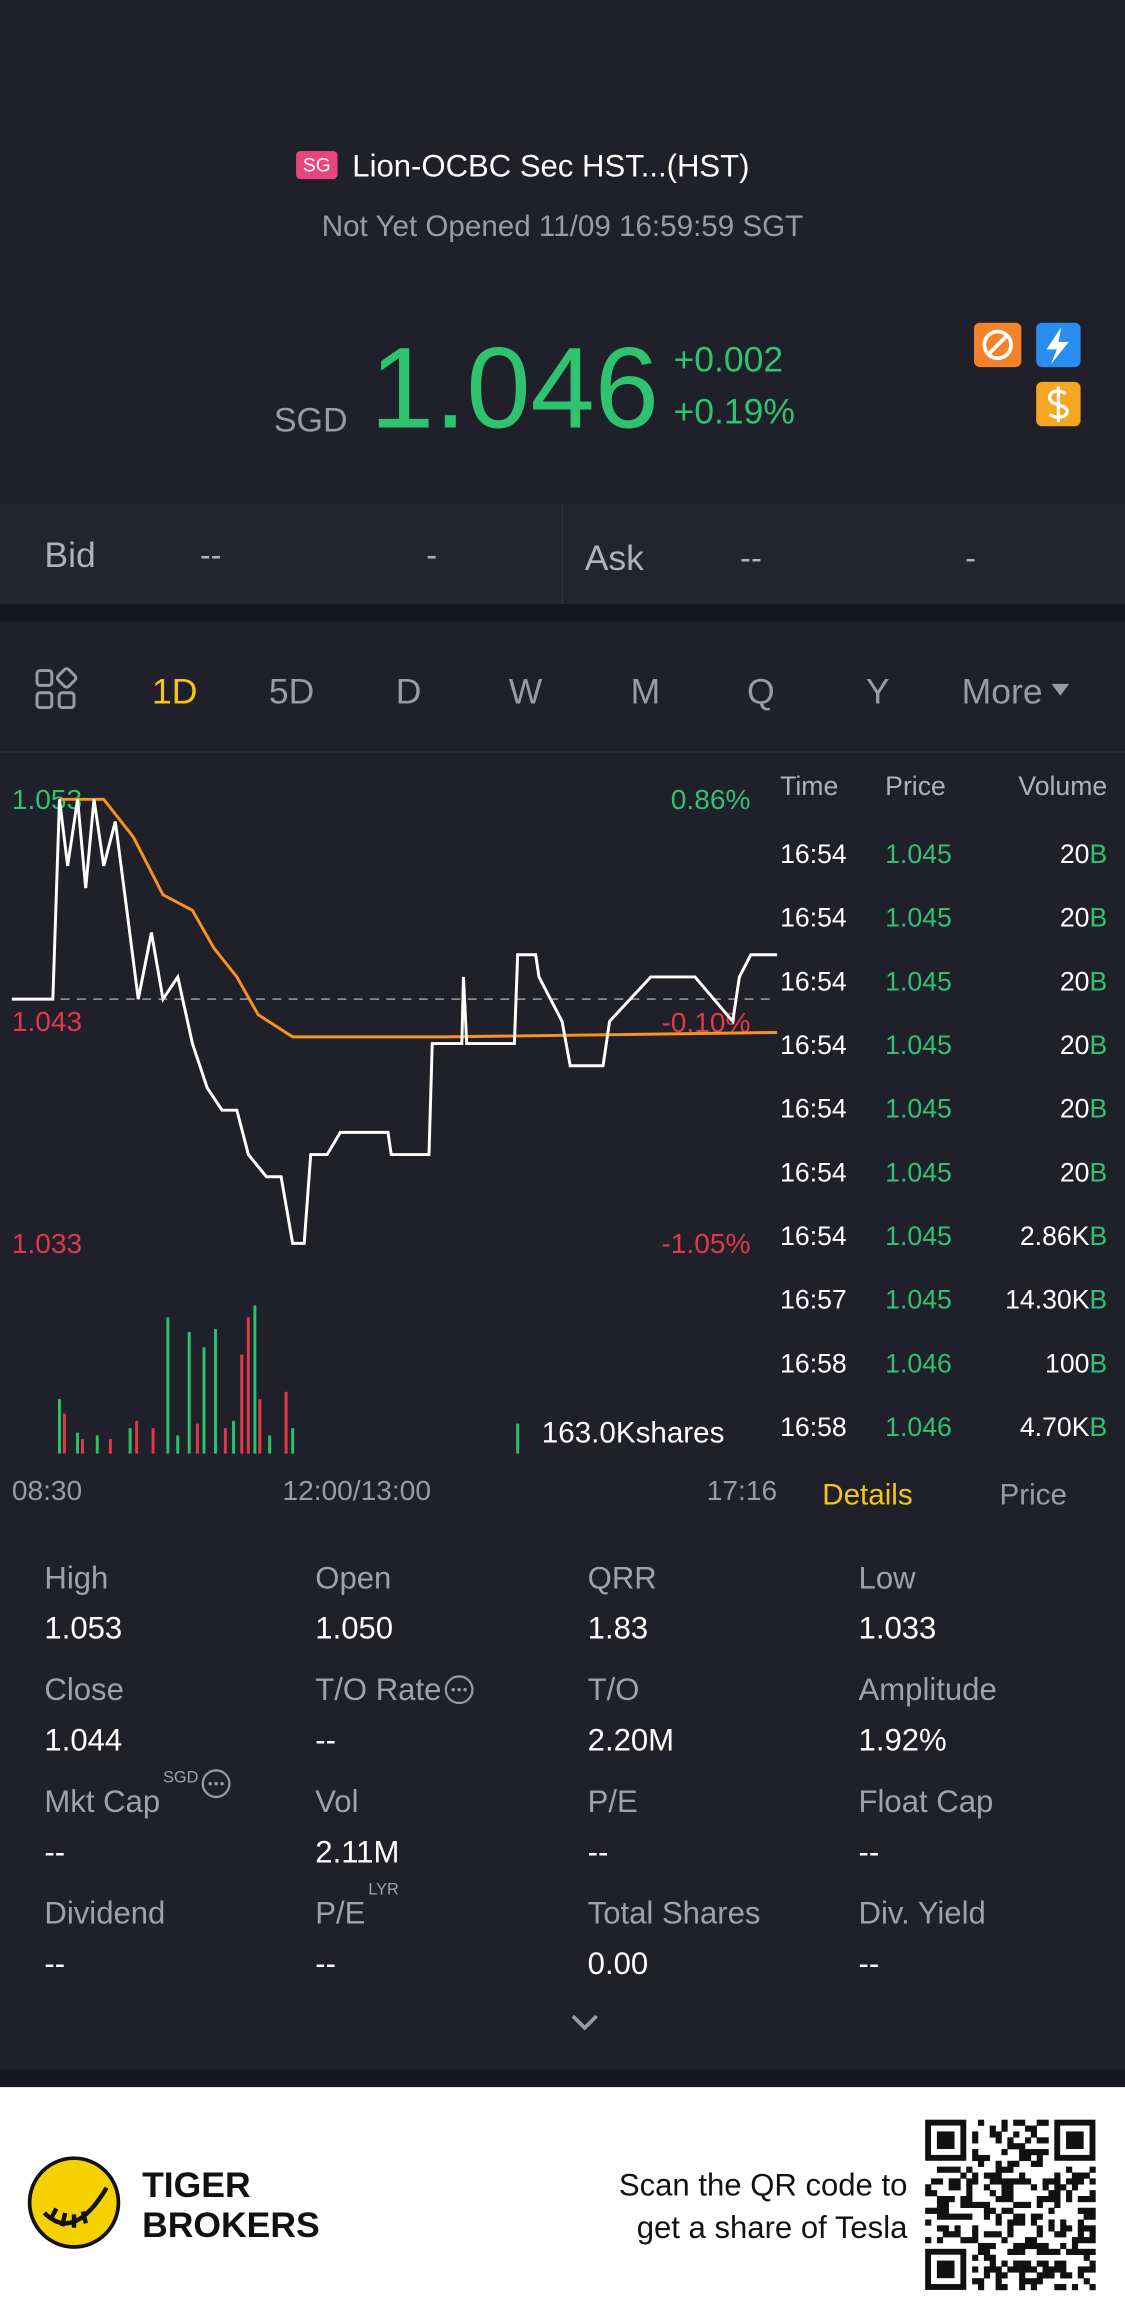 Image resolution: width=1125 pixels, height=2321 pixels. I want to click on stat-label-superscript: LYR, so click(383, 1890).